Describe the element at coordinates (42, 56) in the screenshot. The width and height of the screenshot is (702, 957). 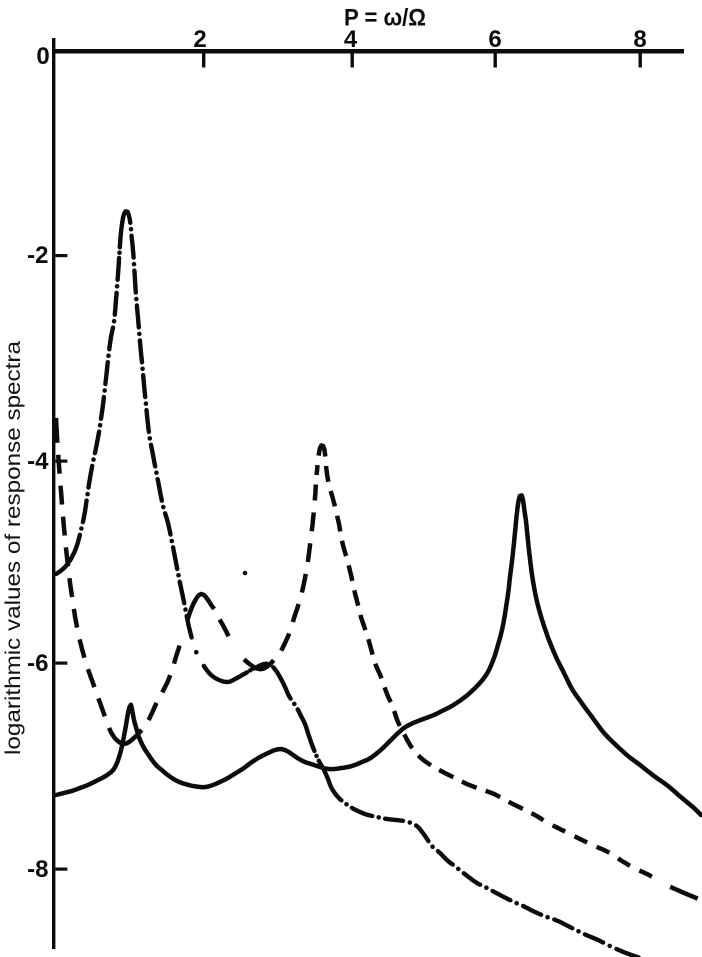
I see `svg-text: 0` at that location.